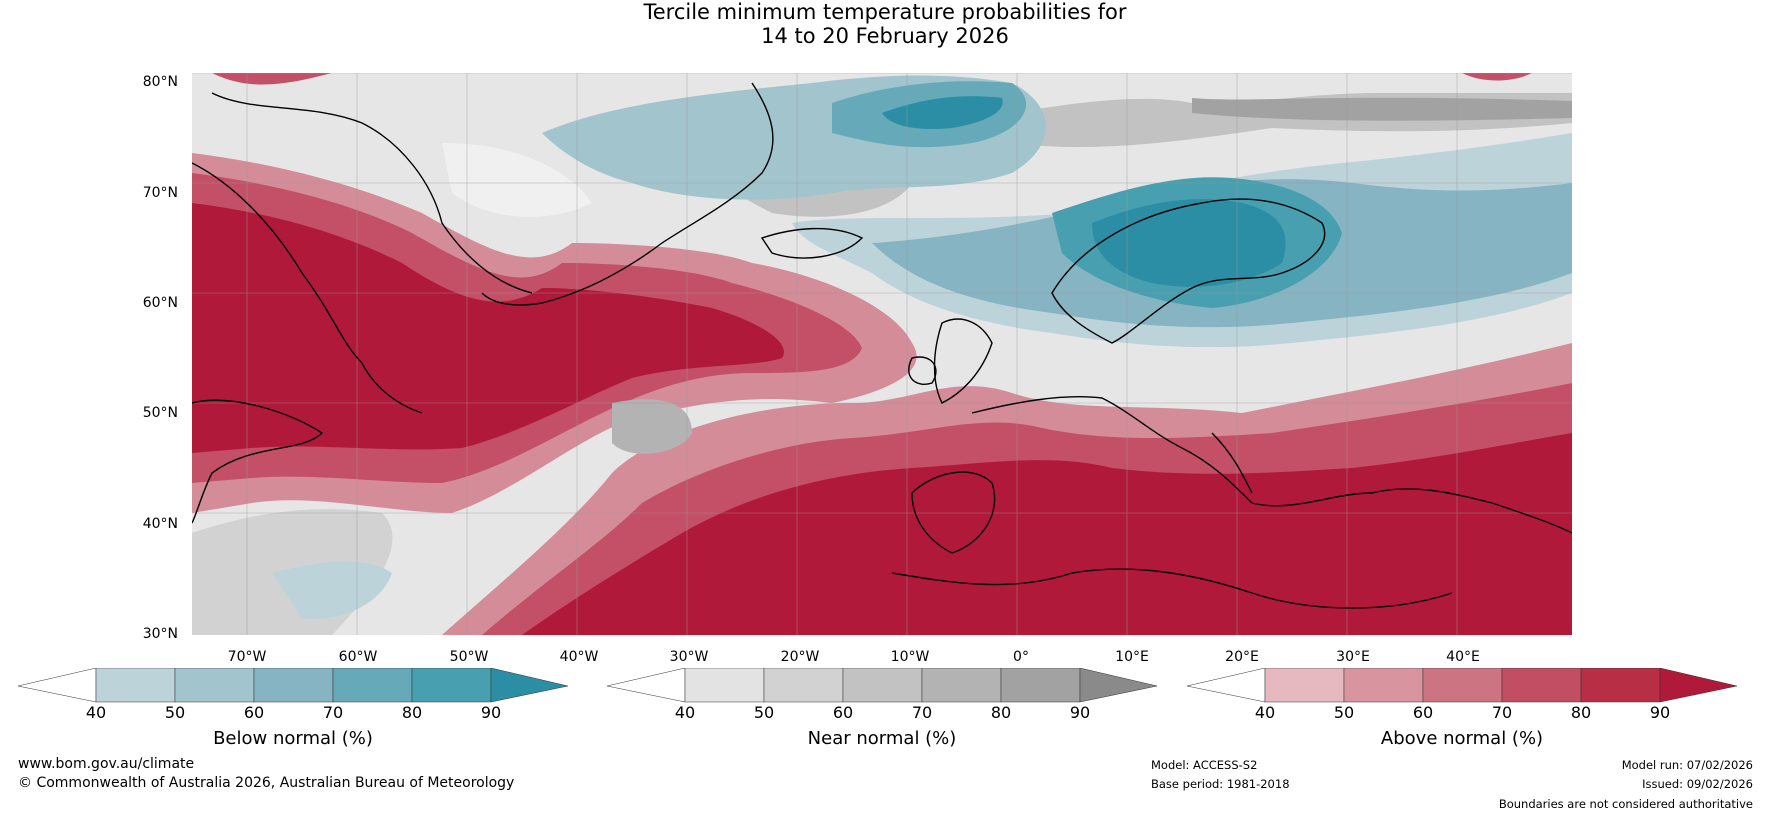  Describe the element at coordinates (358, 657) in the screenshot. I see `lon-label-60w: 60°W` at that location.